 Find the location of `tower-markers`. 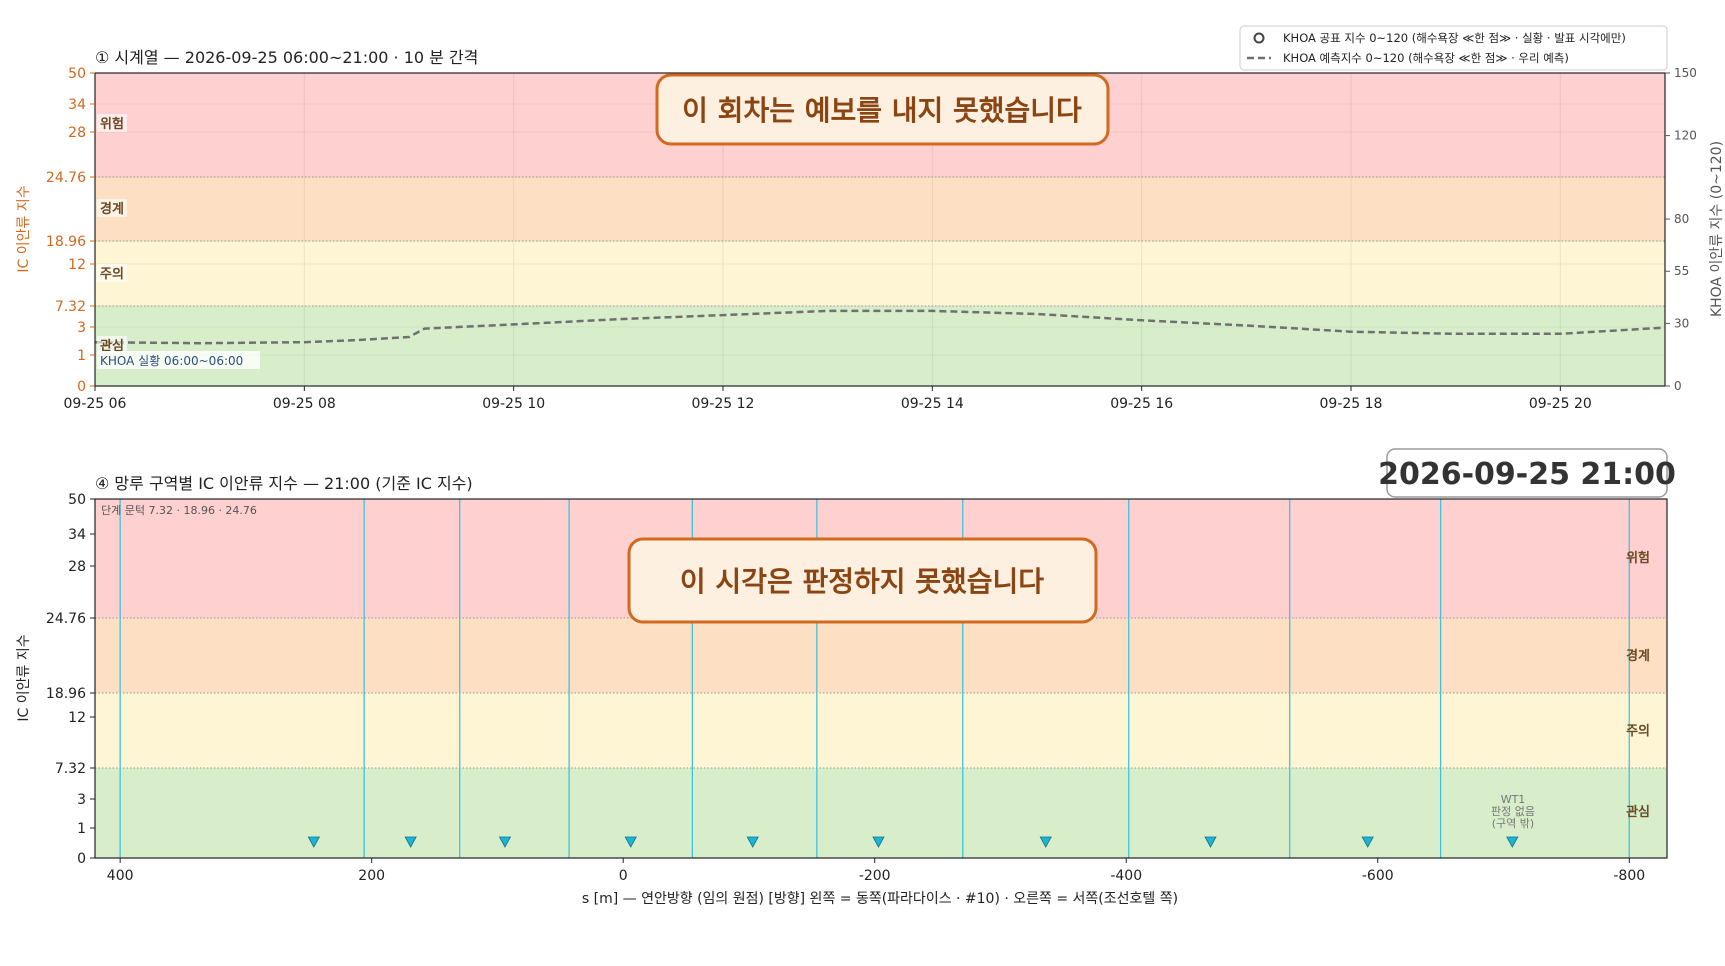

tower-markers is located at coordinates (913, 842).